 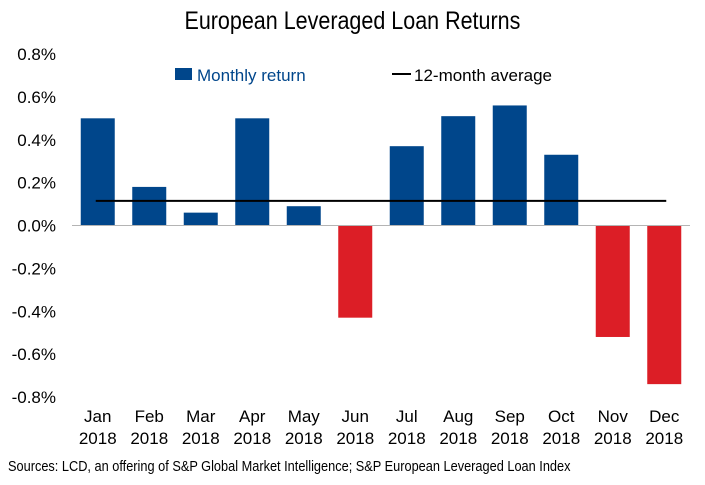 I want to click on bar-oct, so click(x=561, y=190).